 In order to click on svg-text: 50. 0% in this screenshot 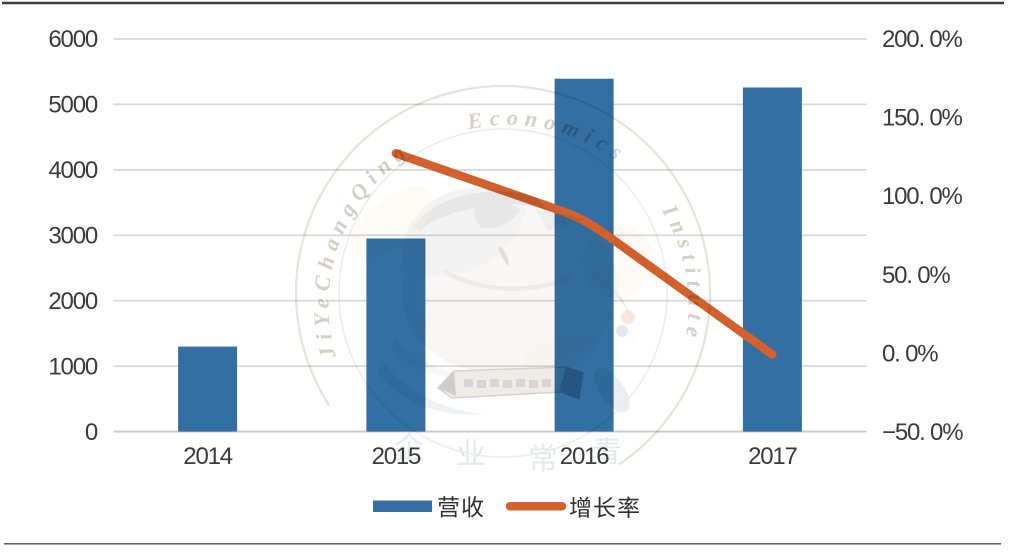, I will do `click(916, 275)`.